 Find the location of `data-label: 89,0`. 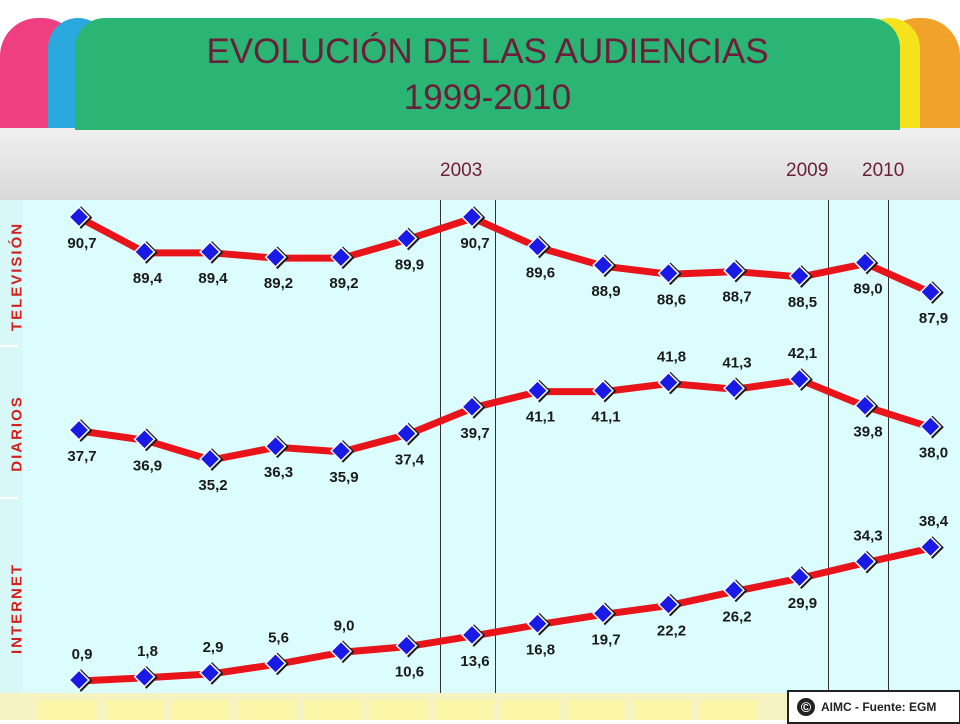

data-label: 89,0 is located at coordinates (867, 289).